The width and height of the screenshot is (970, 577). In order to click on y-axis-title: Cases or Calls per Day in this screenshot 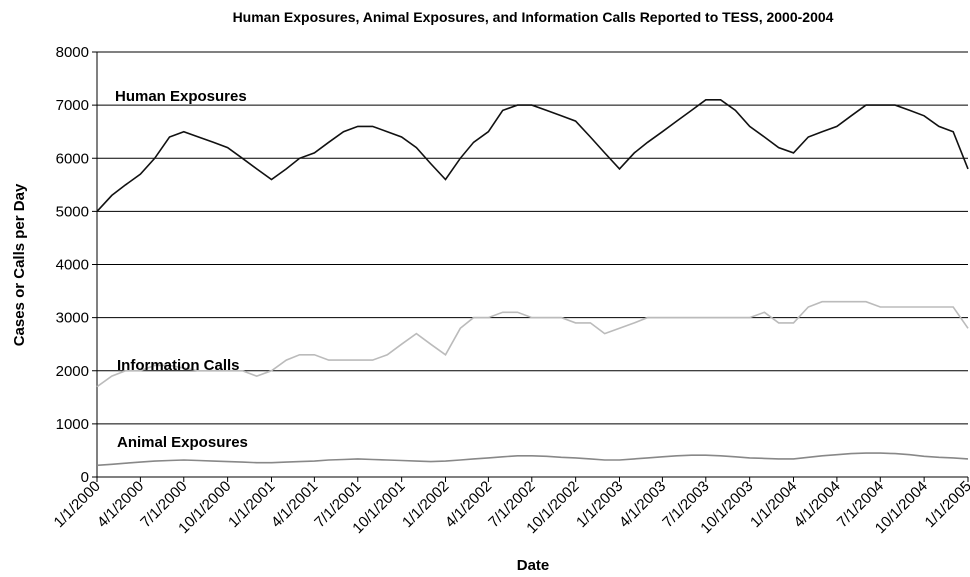, I will do `click(19, 264)`.